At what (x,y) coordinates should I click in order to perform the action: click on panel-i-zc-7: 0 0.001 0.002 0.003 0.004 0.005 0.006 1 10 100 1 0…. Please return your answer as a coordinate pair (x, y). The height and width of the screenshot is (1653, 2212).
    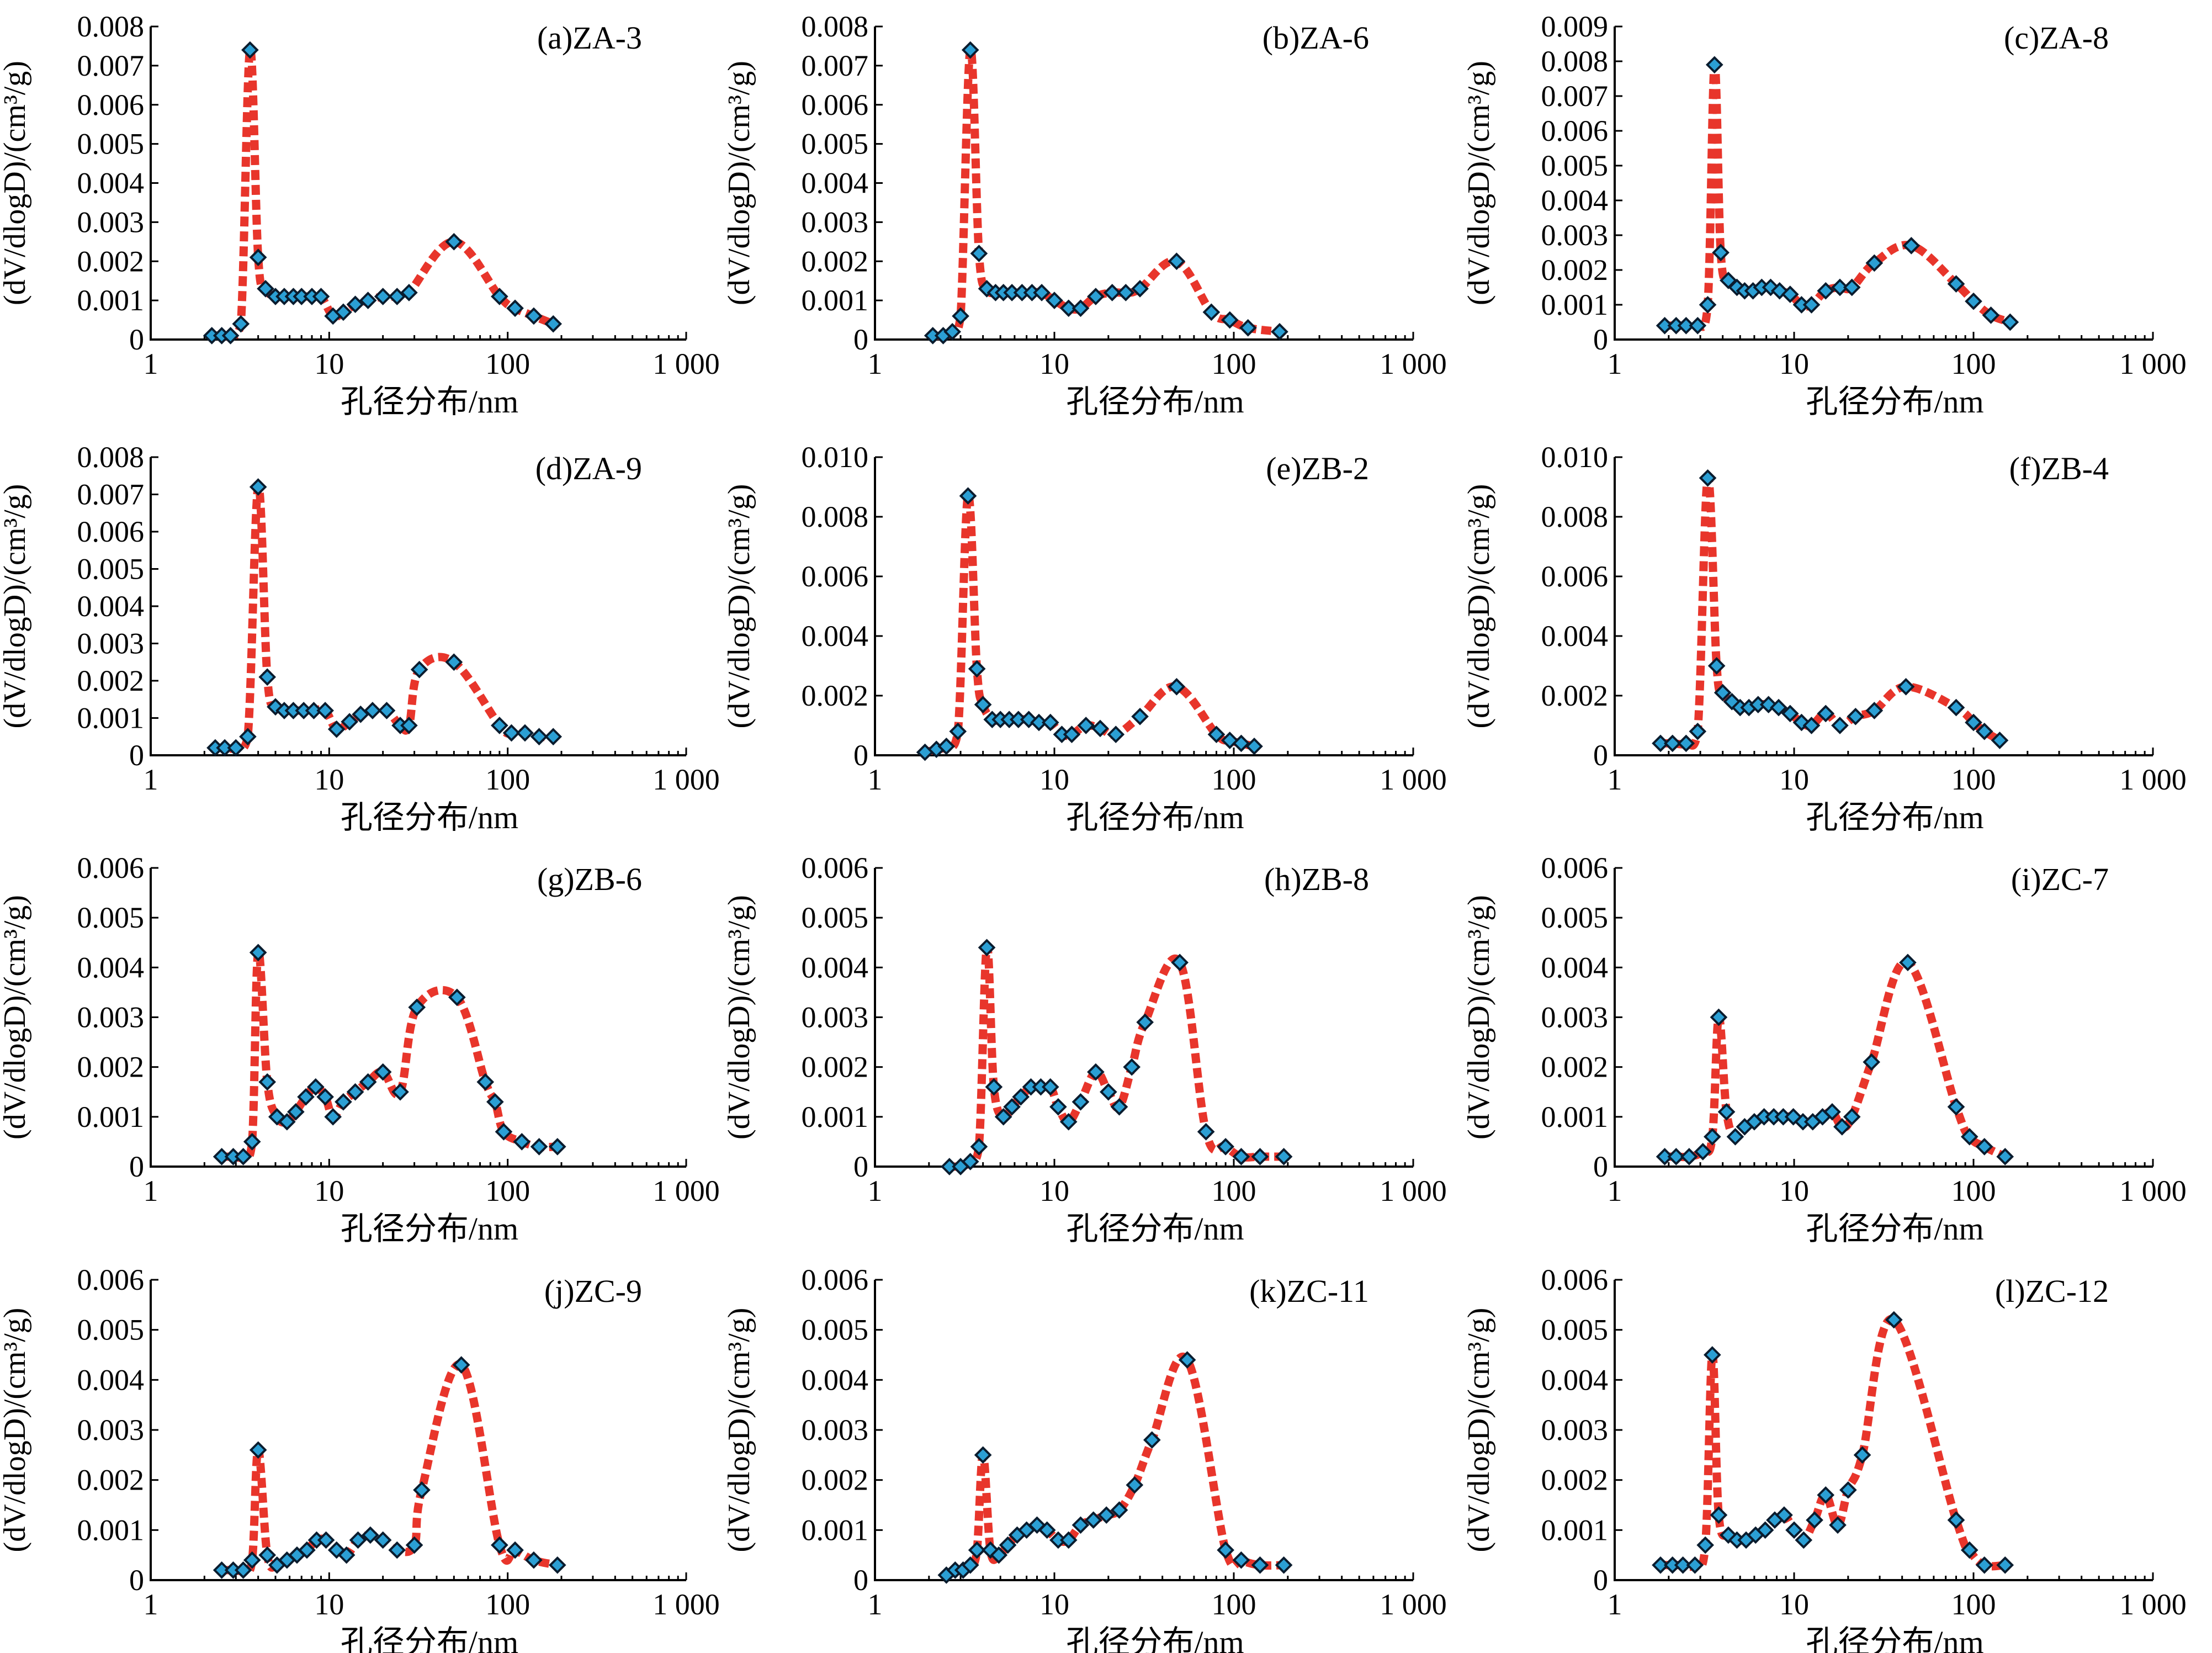
    Looking at the image, I should click on (1824, 1049).